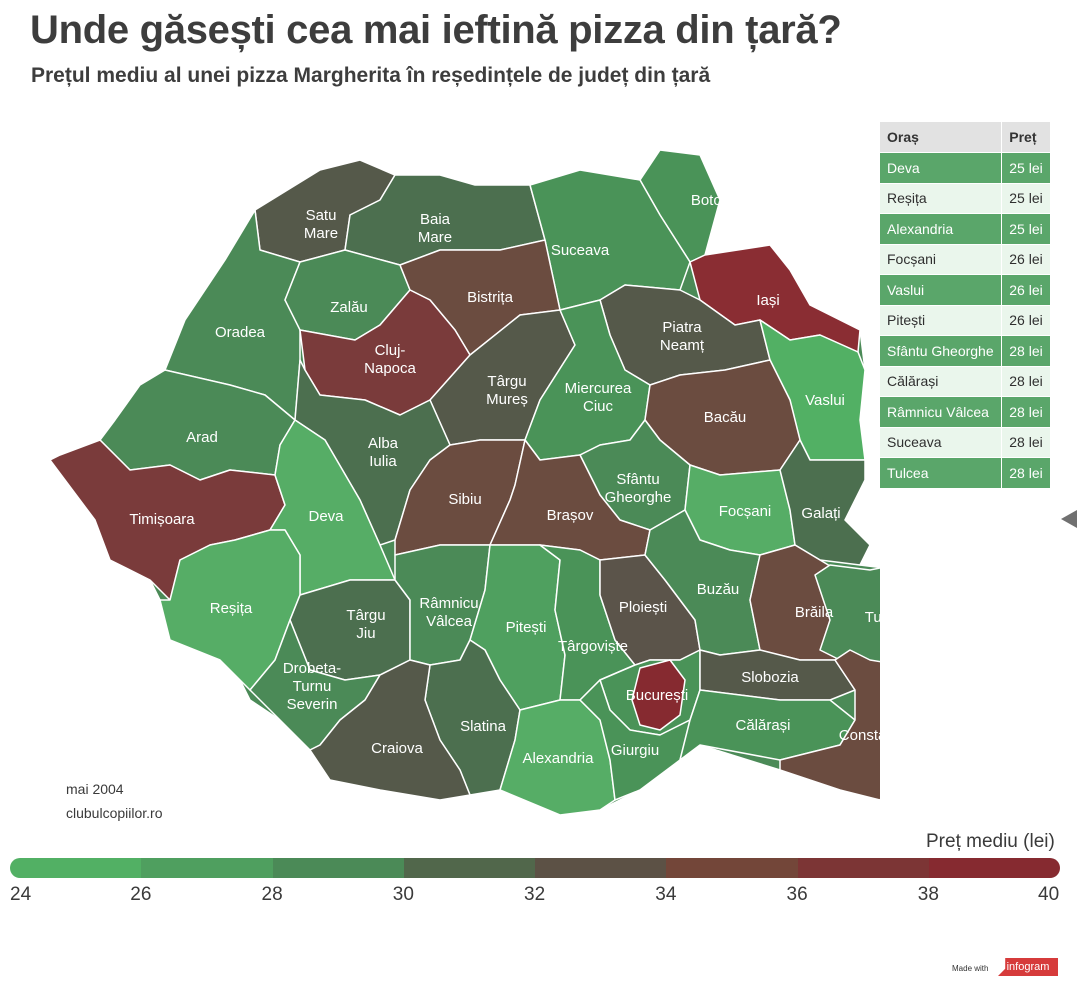  I want to click on legend-tick-label: 28, so click(272, 894).